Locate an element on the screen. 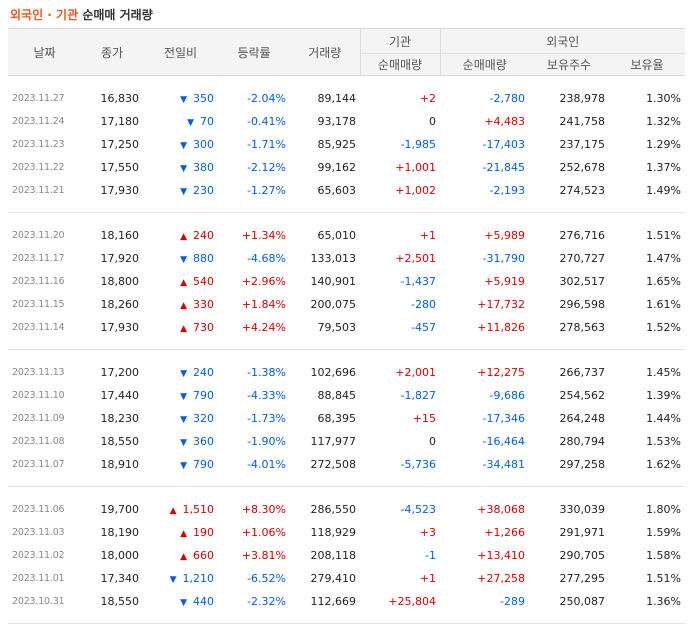  cell-date: 2023.11.22 is located at coordinates (38, 167).